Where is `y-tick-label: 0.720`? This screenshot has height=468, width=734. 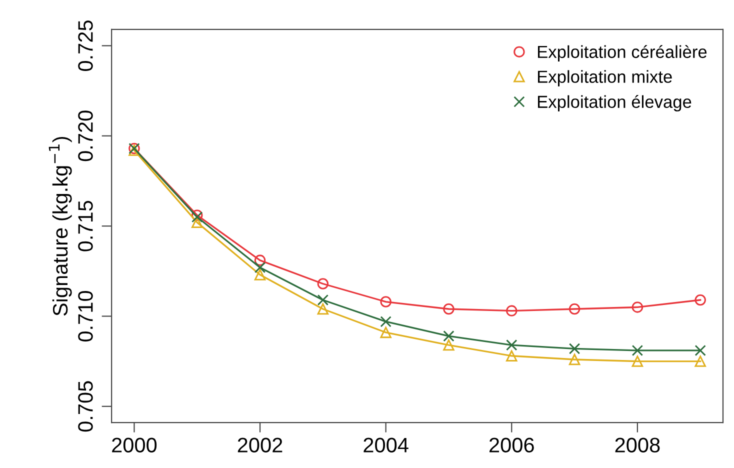 y-tick-label: 0.720 is located at coordinates (85, 136).